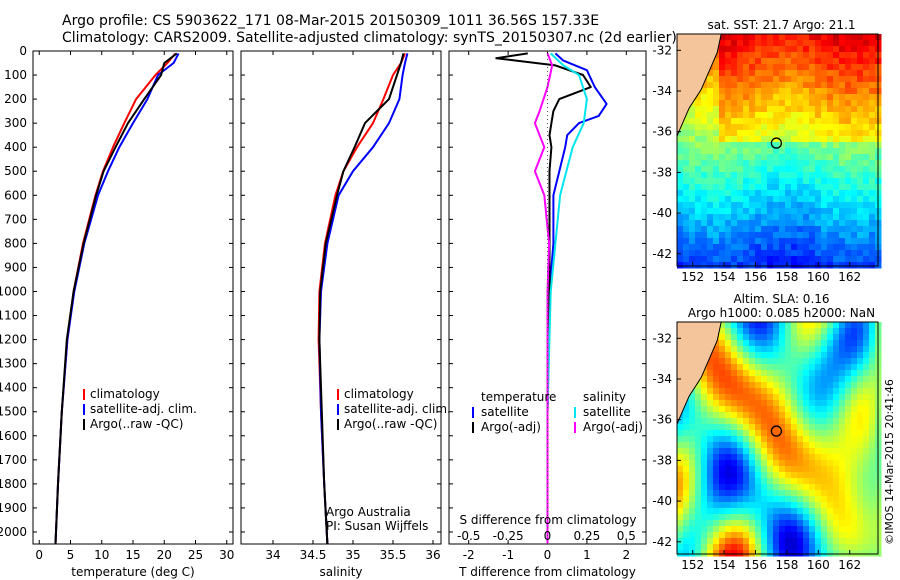  I want to click on x-tick-label: 156, so click(755, 277).